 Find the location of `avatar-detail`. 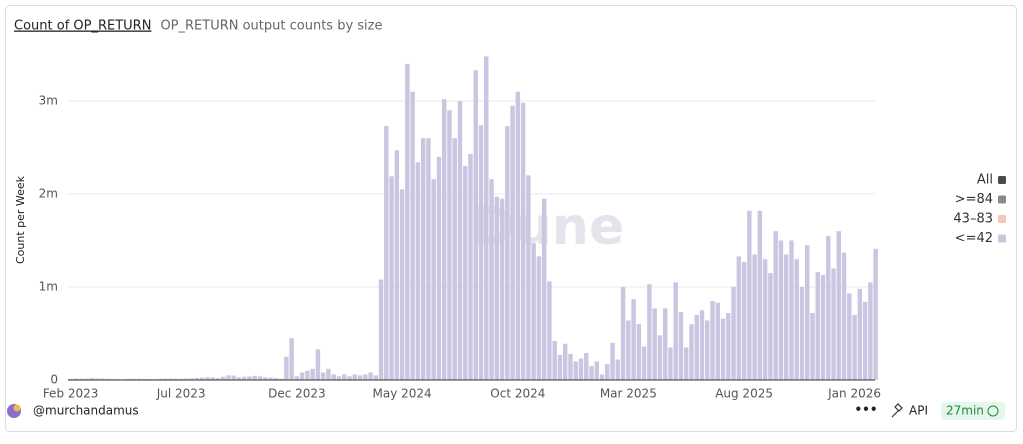

avatar-detail is located at coordinates (17, 408).